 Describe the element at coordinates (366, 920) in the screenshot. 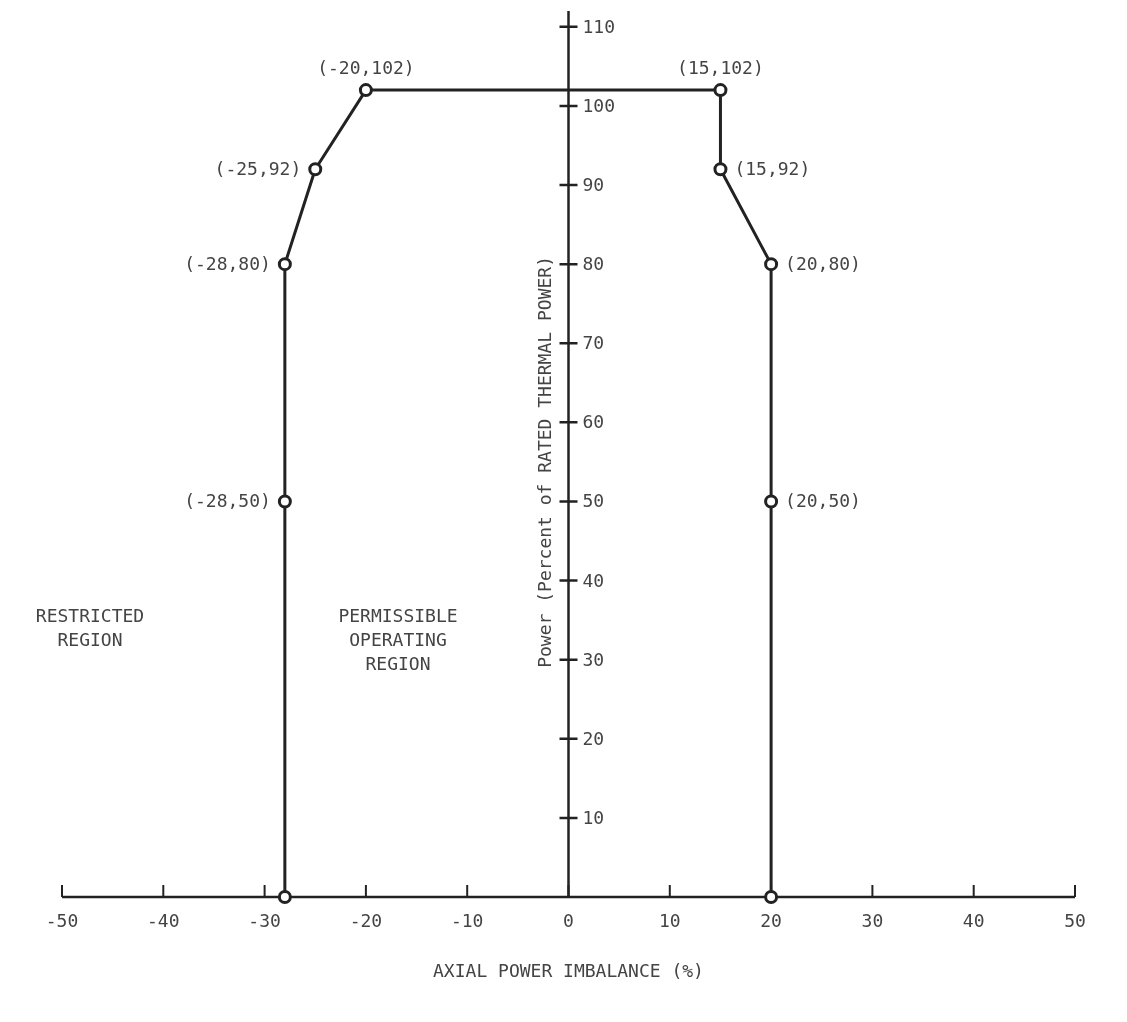

I see `x-tick-label: -20` at that location.